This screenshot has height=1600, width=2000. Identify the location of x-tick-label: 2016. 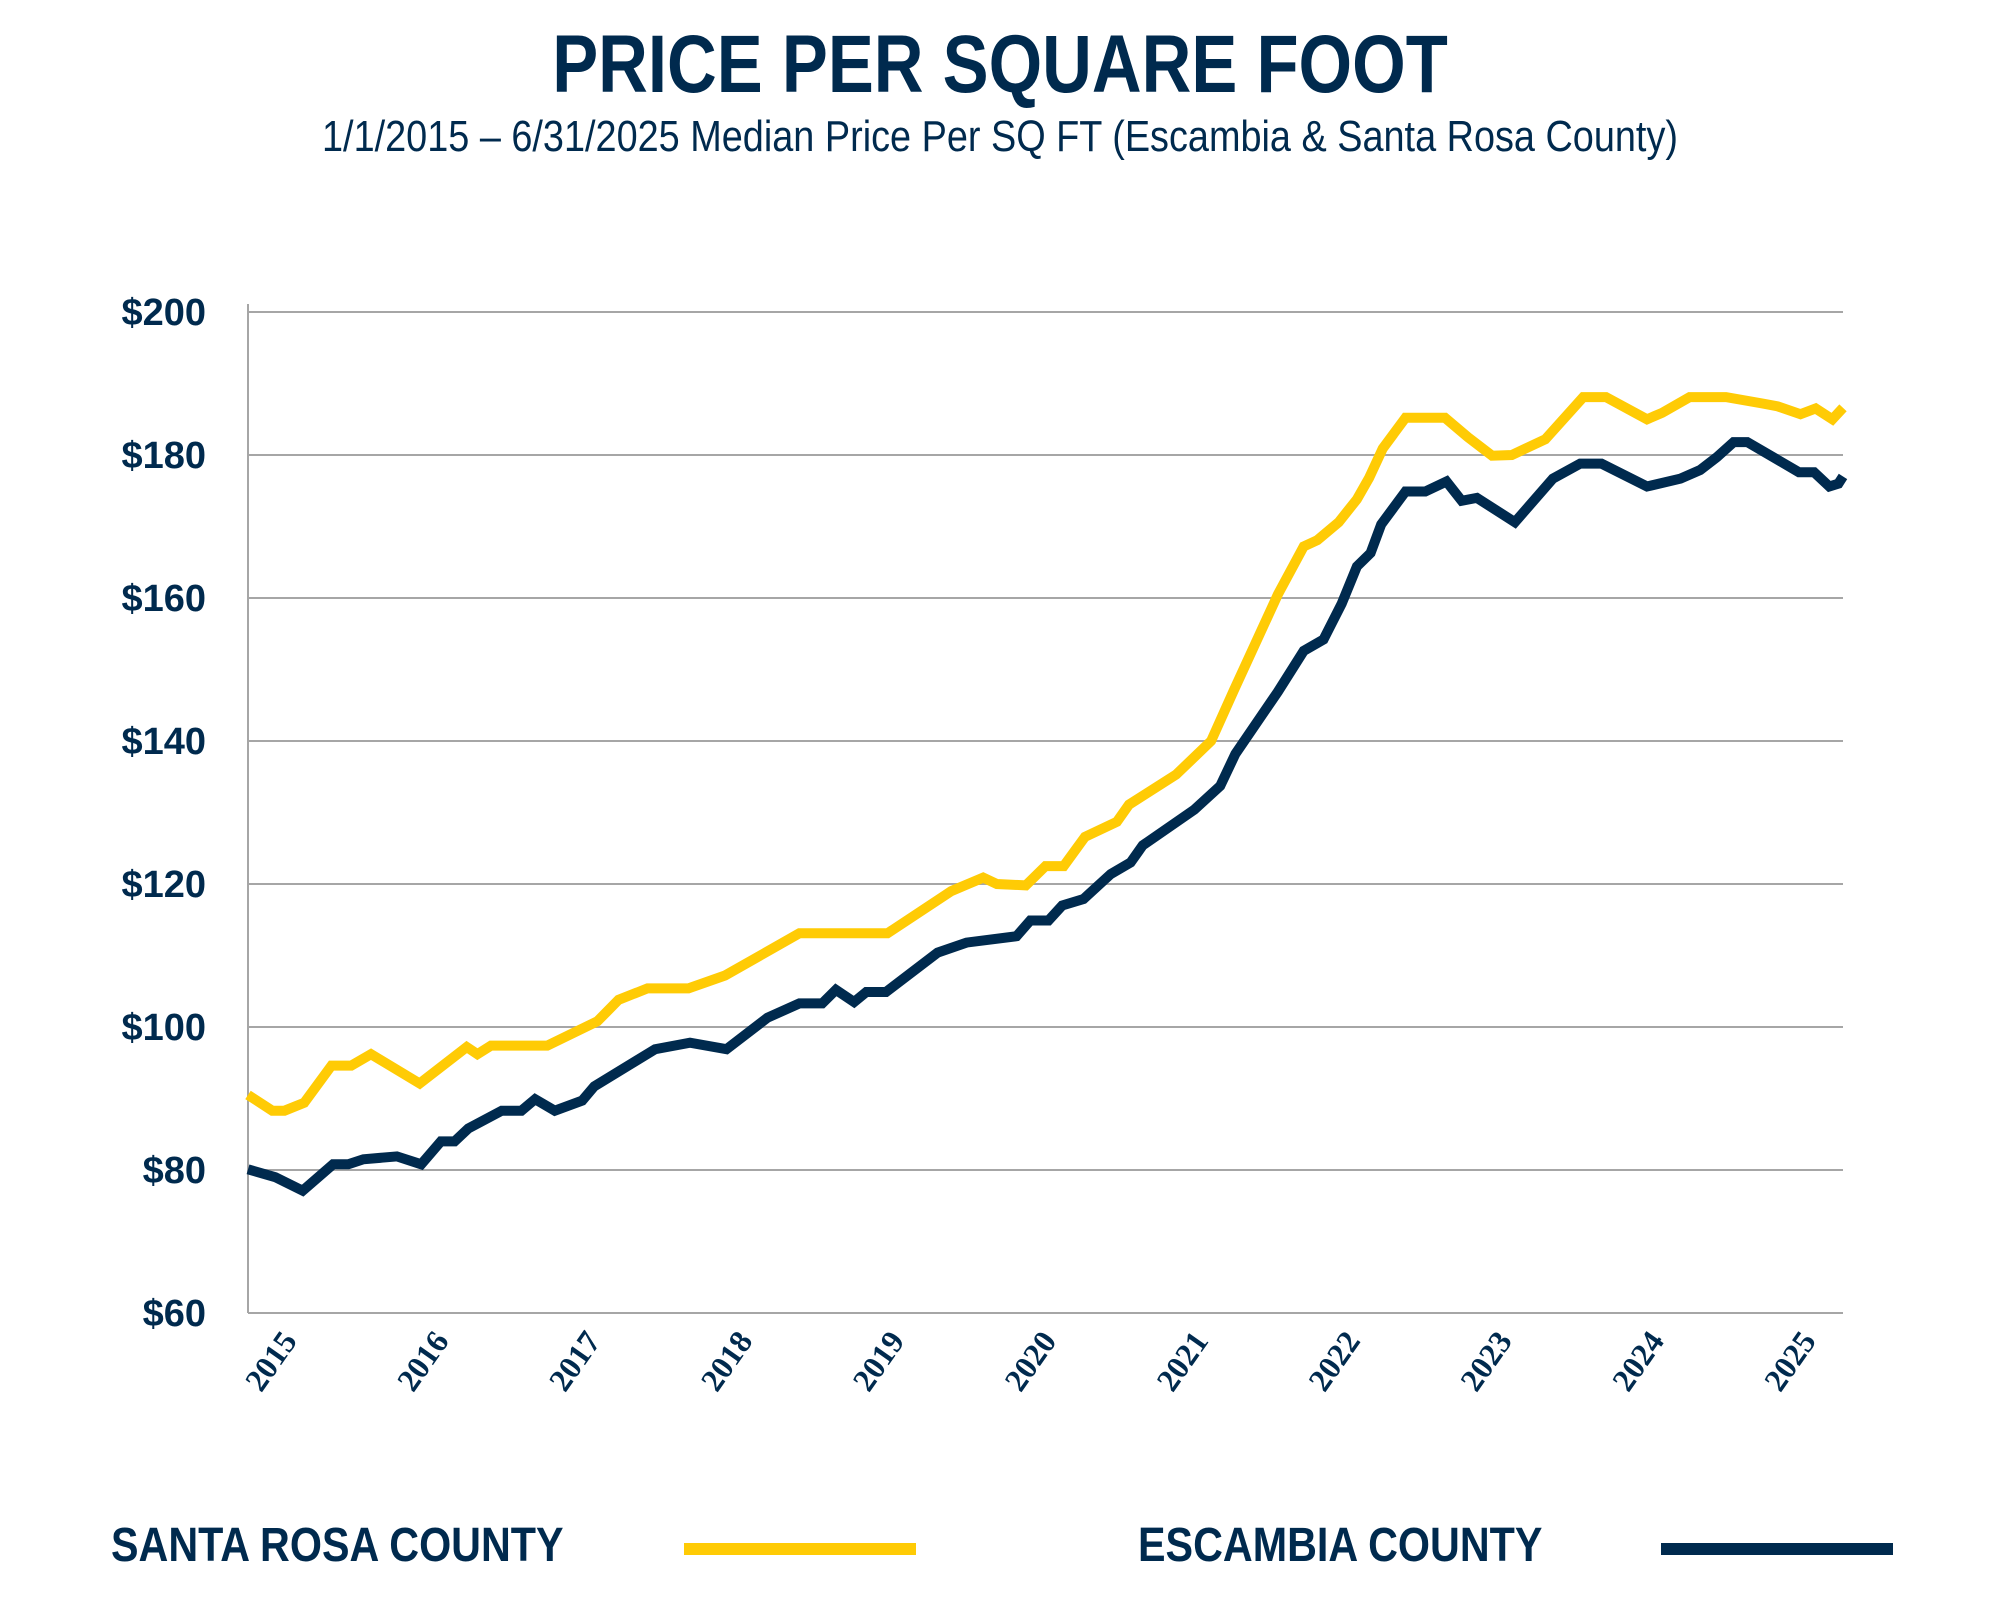
(422, 1360).